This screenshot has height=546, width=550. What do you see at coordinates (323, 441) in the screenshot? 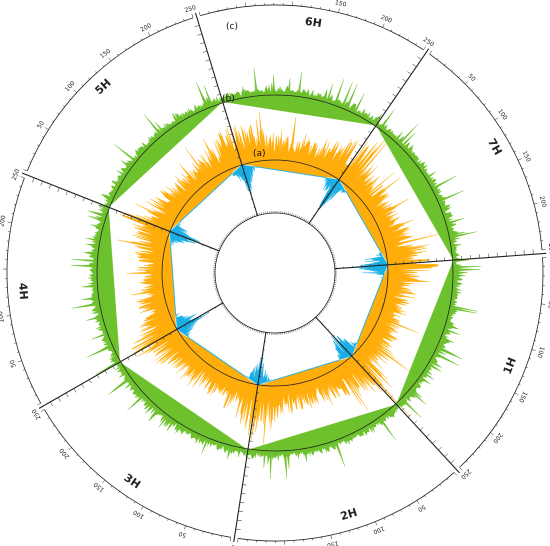
I see `track-c-2H` at bounding box center [323, 441].